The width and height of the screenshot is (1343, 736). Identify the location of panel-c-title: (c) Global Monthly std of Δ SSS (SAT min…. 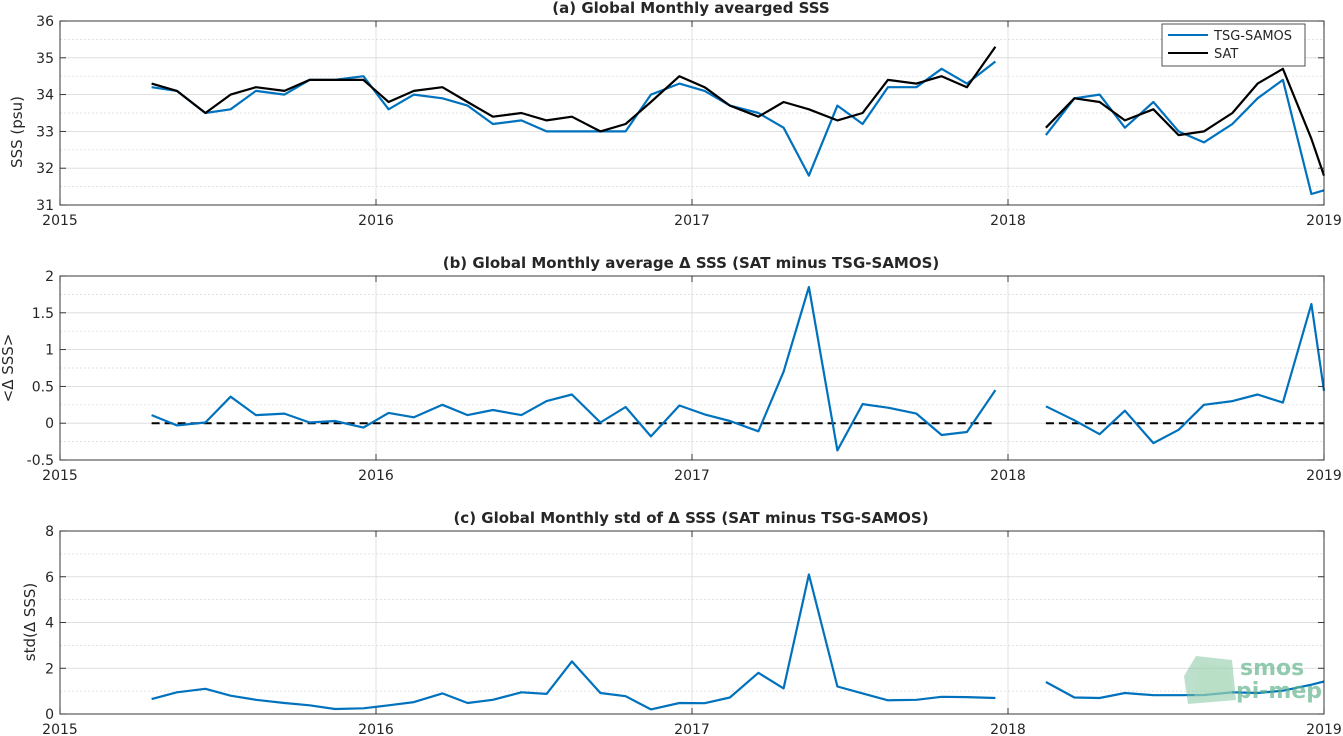
(690, 518).